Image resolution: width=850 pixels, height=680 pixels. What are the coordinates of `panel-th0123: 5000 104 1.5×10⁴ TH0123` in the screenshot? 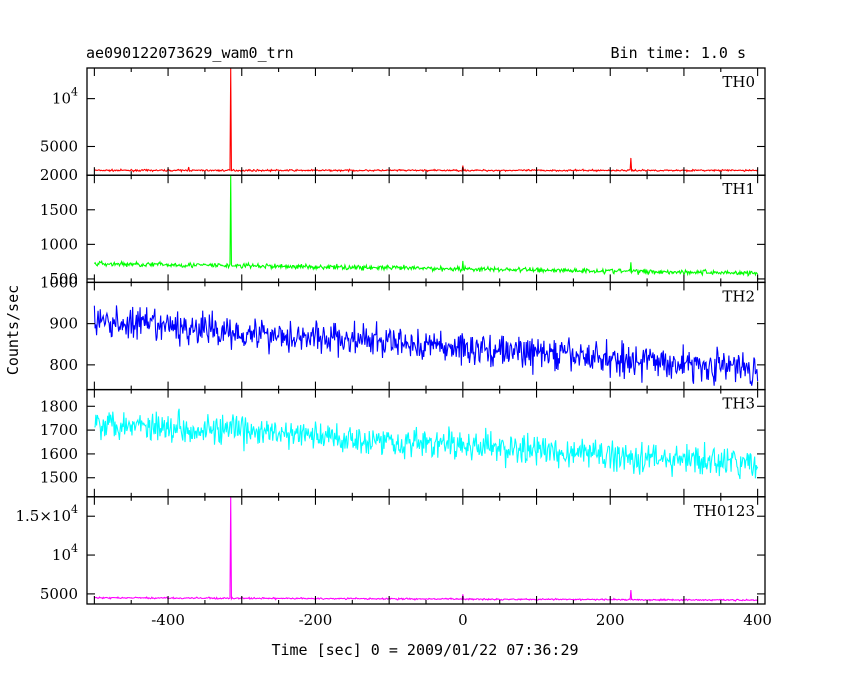 It's located at (390, 550).